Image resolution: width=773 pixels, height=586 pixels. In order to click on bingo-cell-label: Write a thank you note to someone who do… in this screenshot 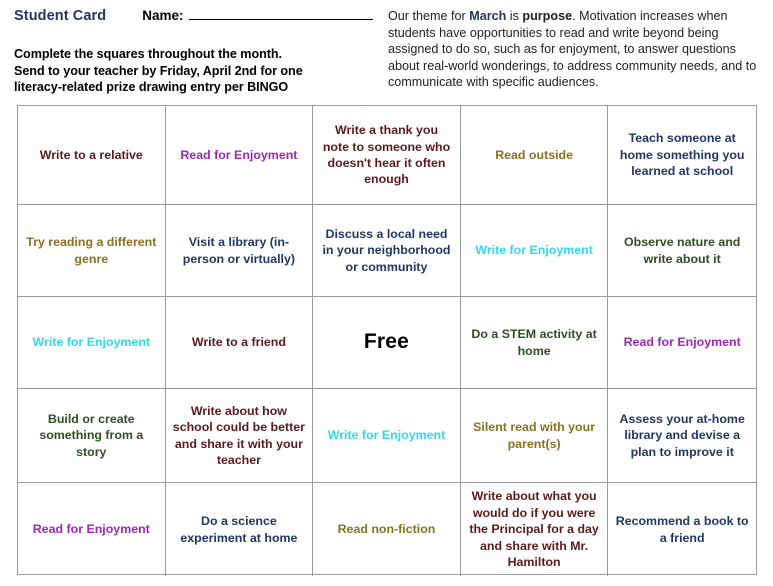, I will do `click(386, 155)`.